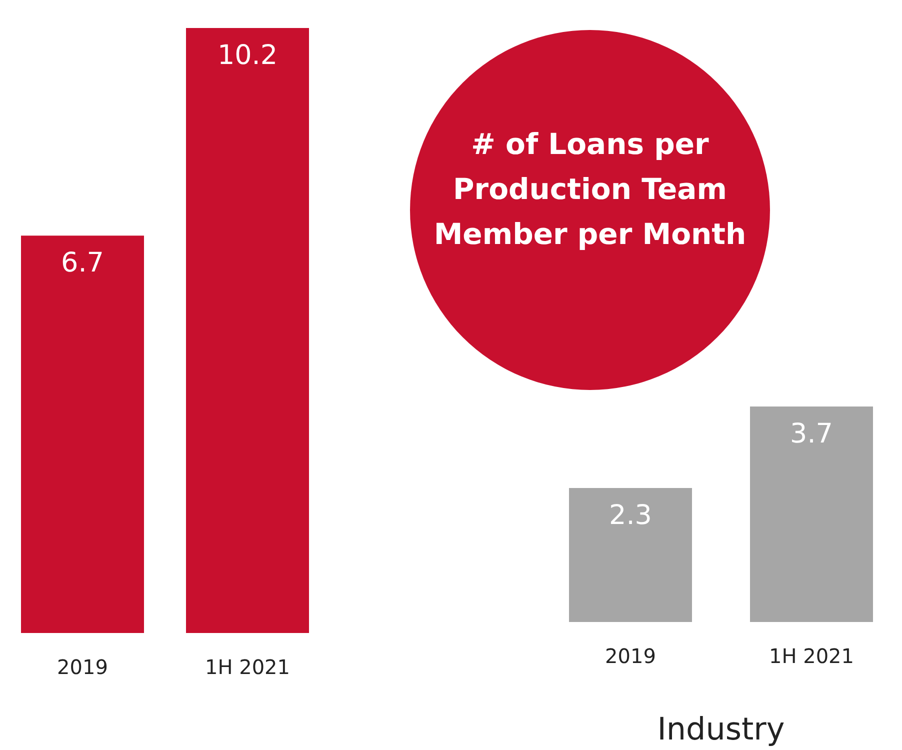  I want to click on data-label: 10.2, so click(247, 55).